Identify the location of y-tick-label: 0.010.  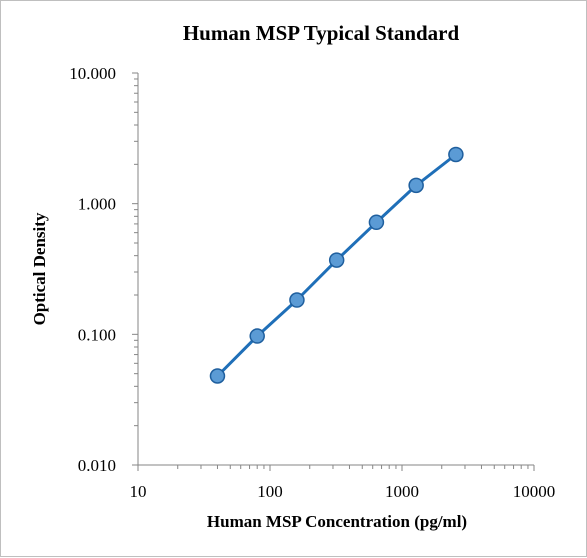
(97, 465).